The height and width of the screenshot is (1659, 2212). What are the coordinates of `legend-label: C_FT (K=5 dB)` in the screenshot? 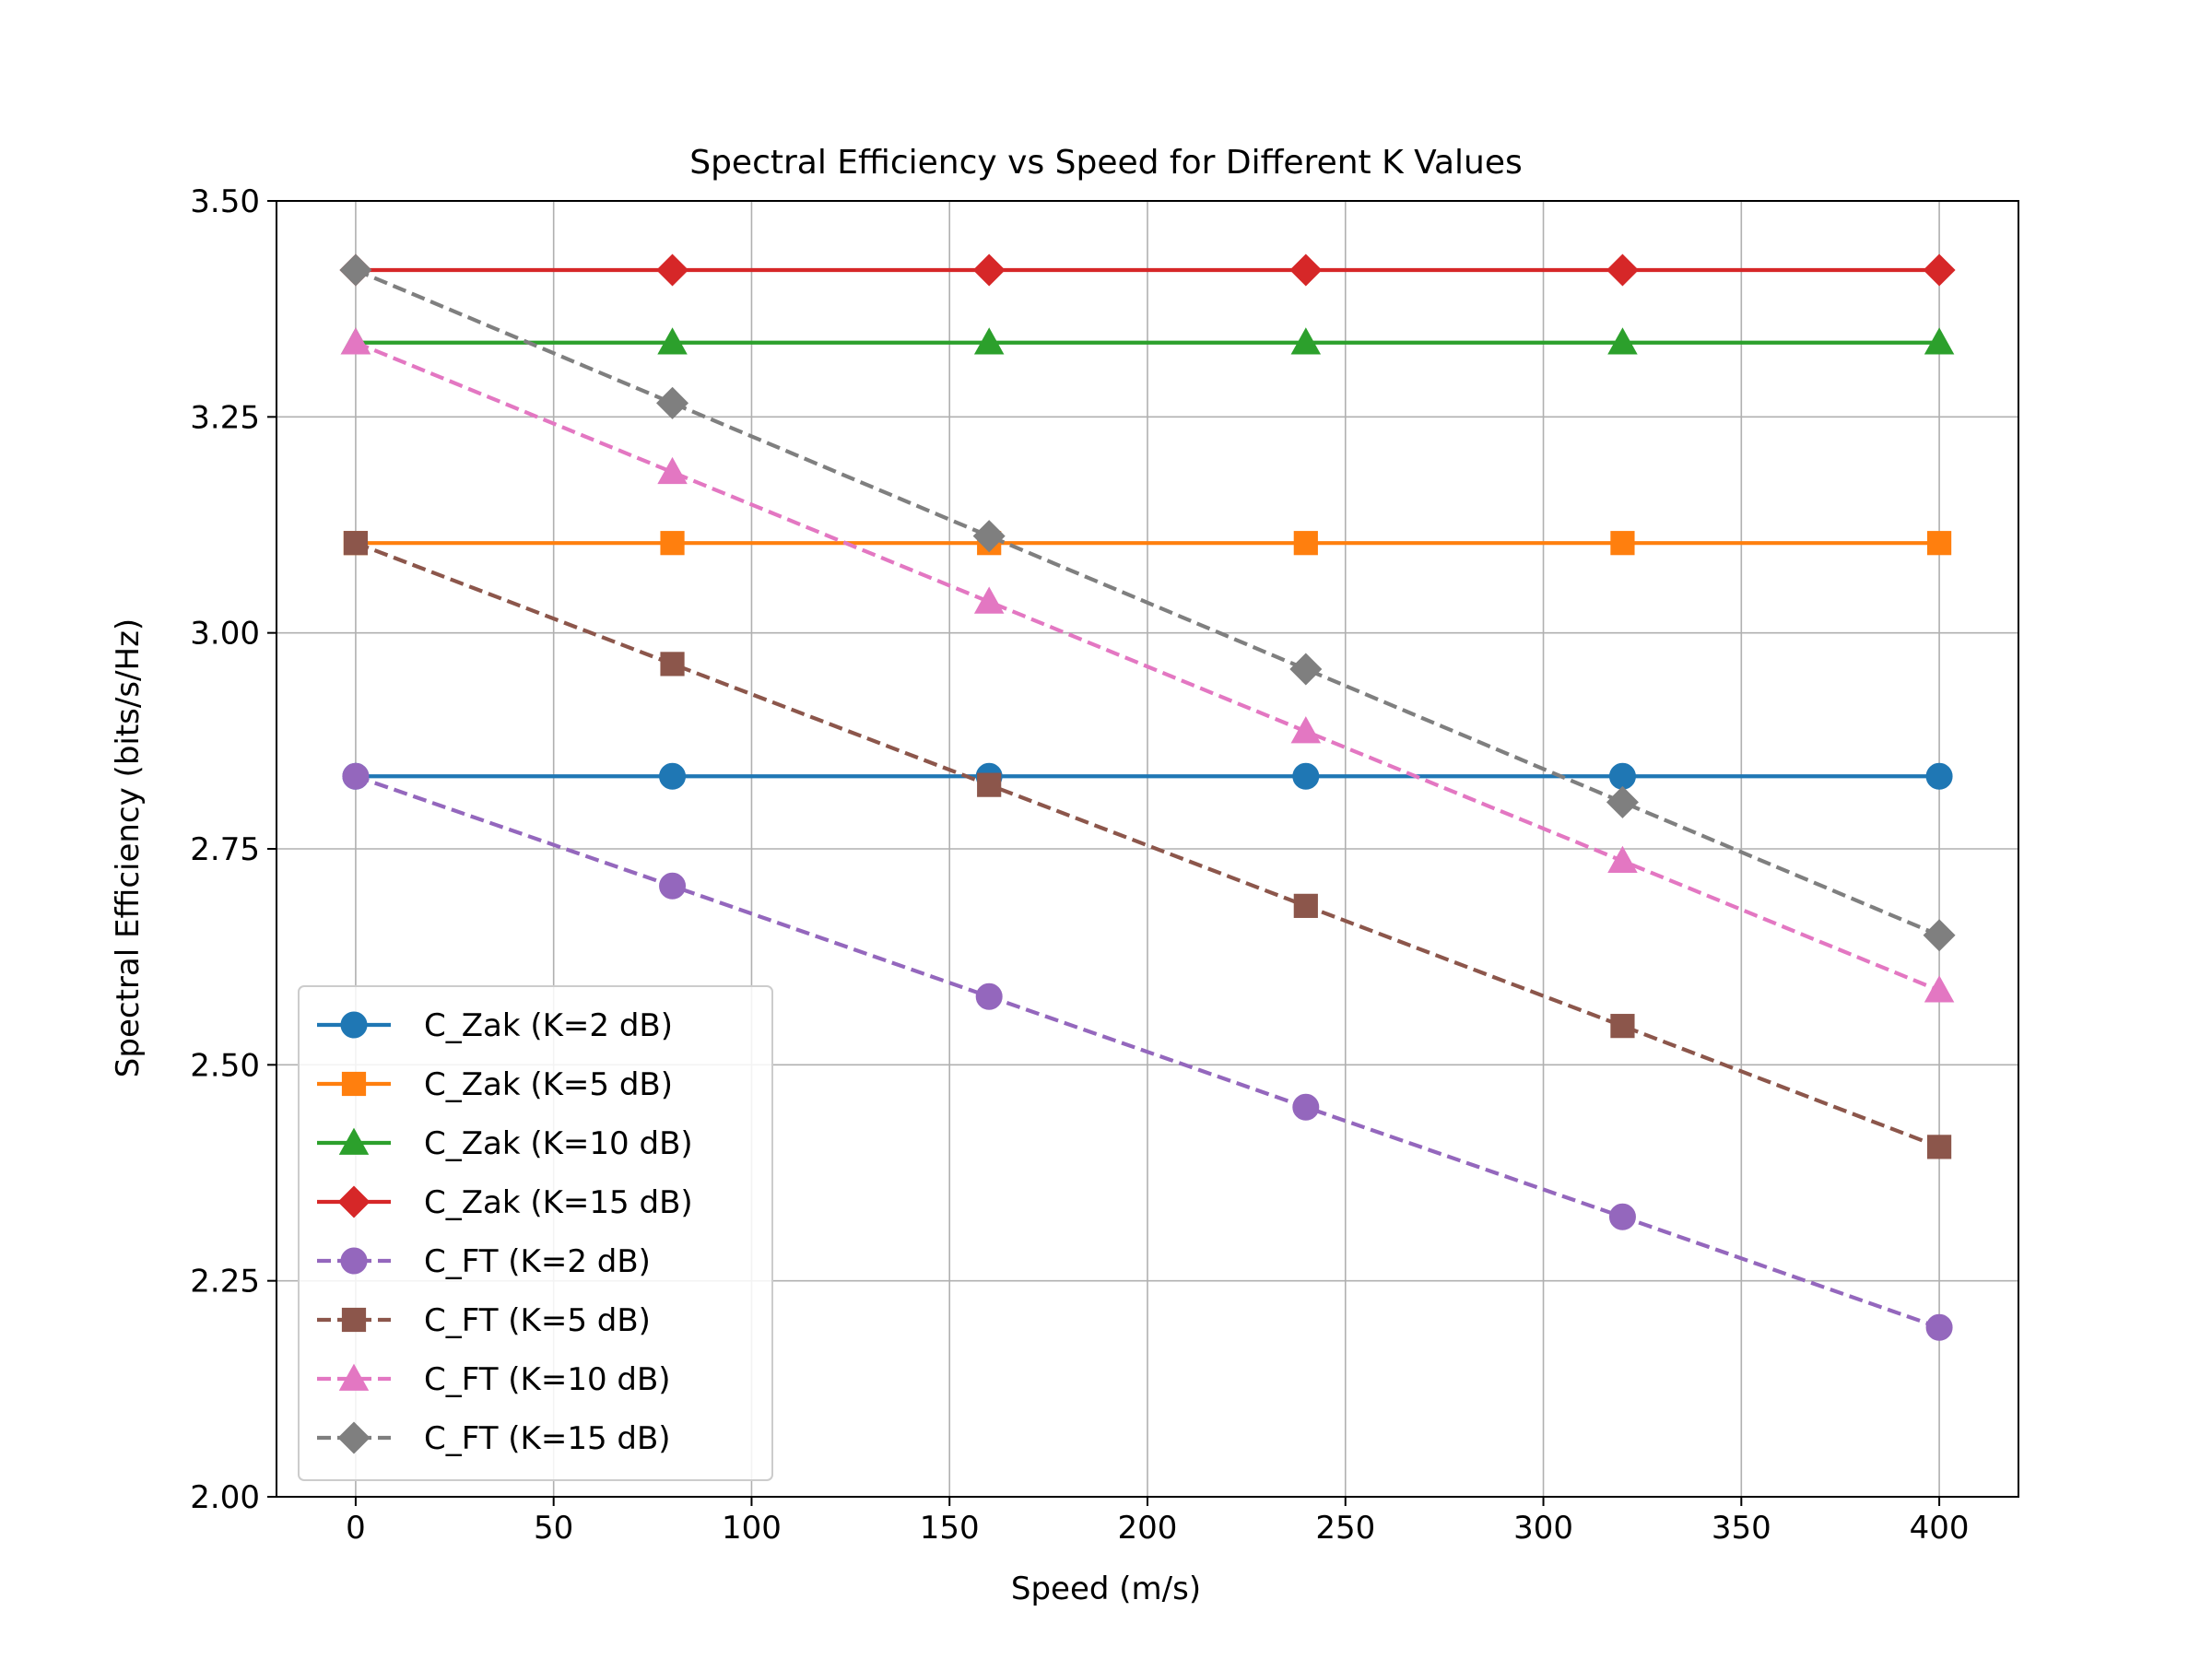 It's located at (537, 1320).